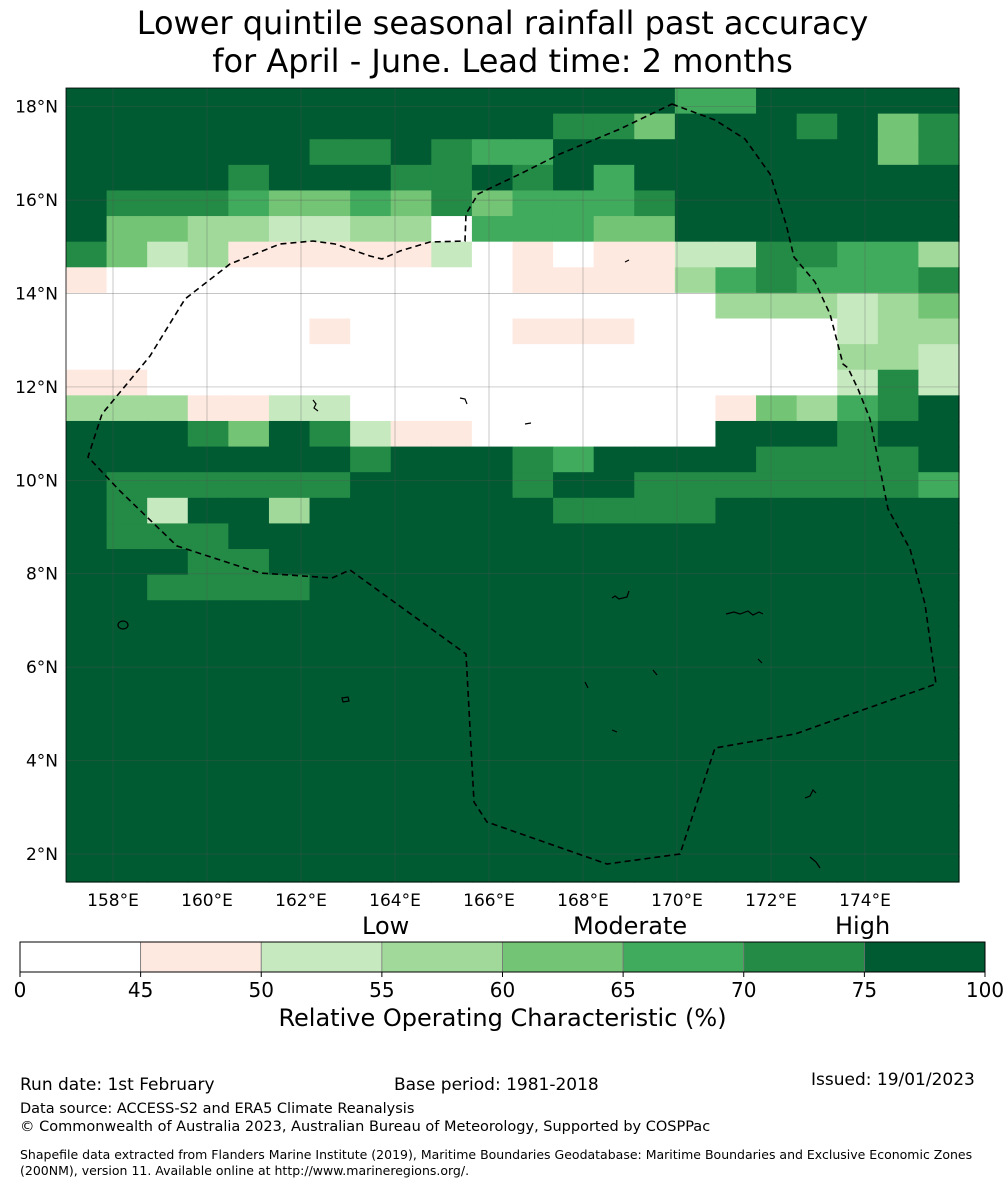 Image resolution: width=1005 pixels, height=1185 pixels. Describe the element at coordinates (583, 901) in the screenshot. I see `longitude-label: 168°E` at that location.